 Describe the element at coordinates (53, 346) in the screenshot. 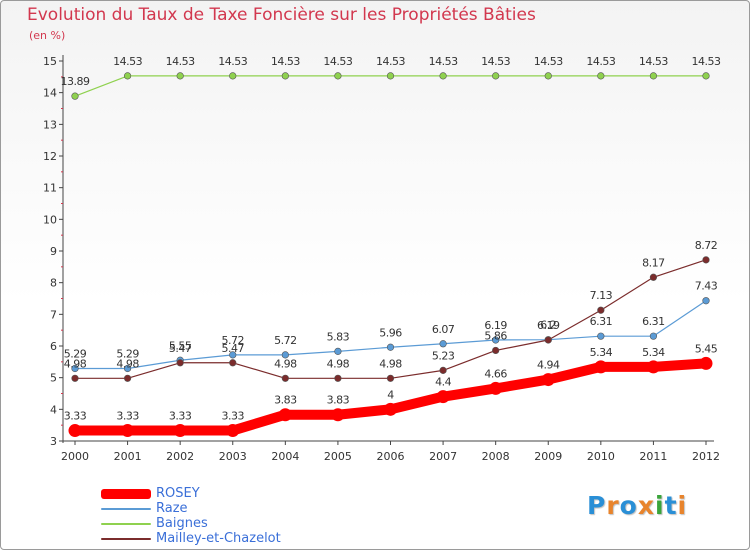

I see `y-tick-label: 6` at that location.